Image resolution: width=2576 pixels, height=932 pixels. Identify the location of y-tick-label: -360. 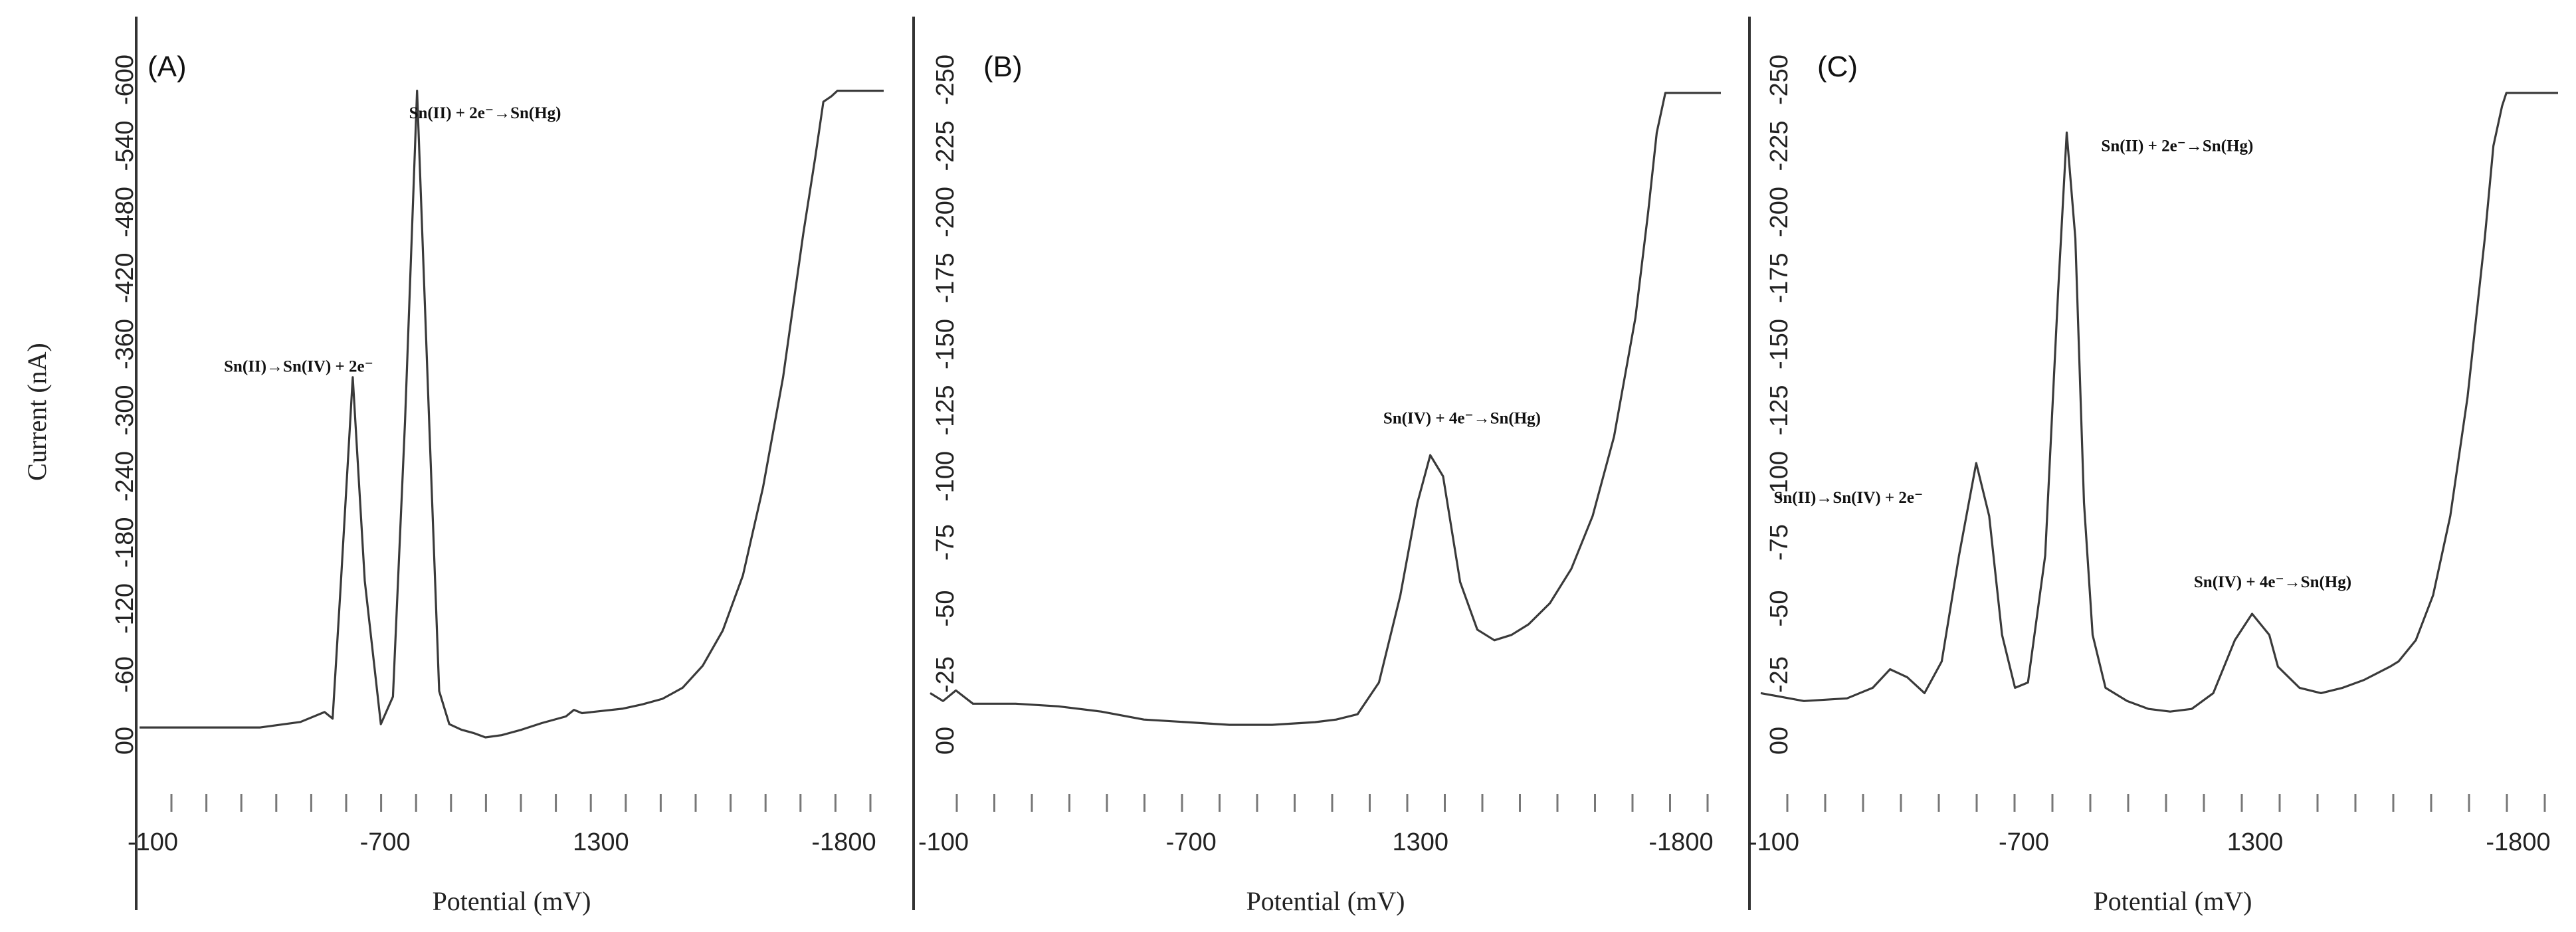
(125, 344).